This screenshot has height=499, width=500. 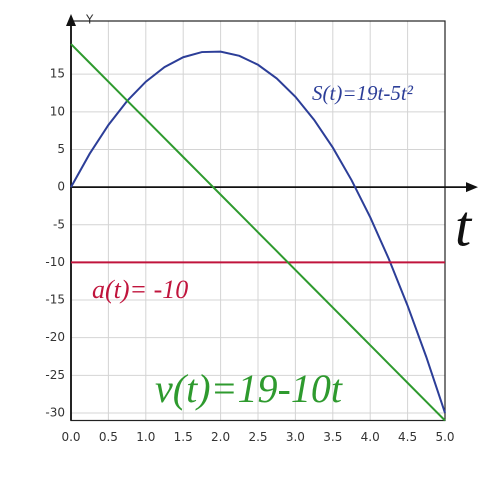 I want to click on x-tick-label: 0.5, so click(x=108, y=437).